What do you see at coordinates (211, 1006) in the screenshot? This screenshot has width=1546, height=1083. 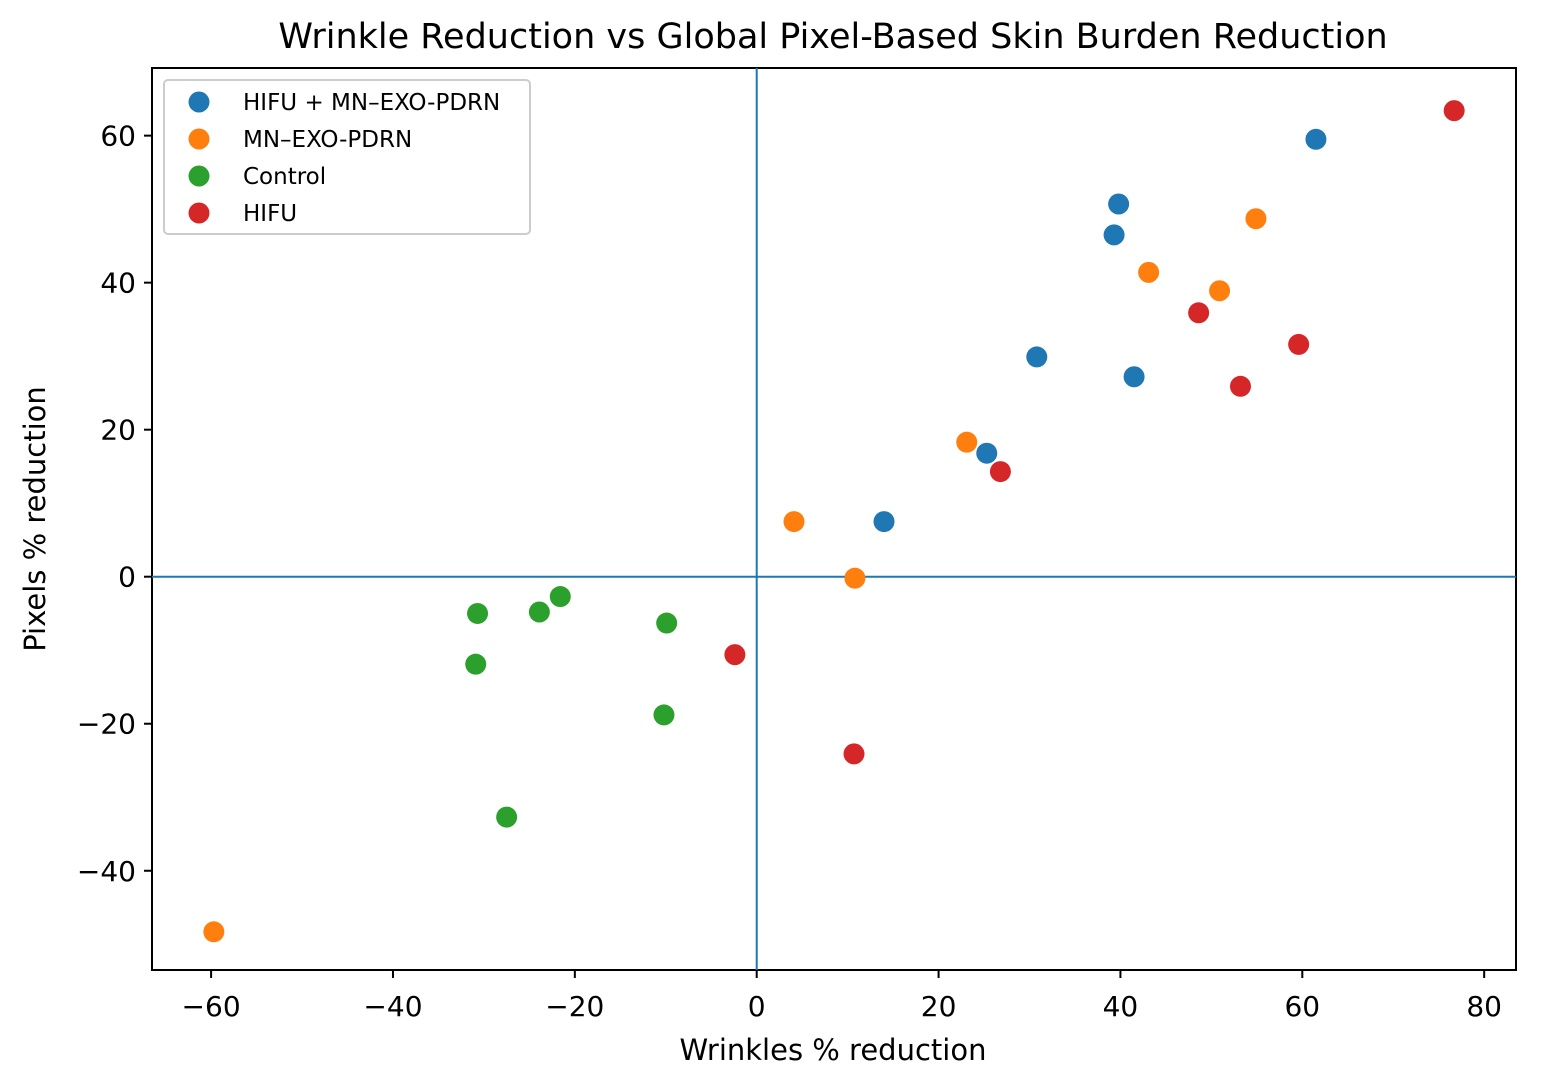 I see `x-tick-label: −60` at bounding box center [211, 1006].